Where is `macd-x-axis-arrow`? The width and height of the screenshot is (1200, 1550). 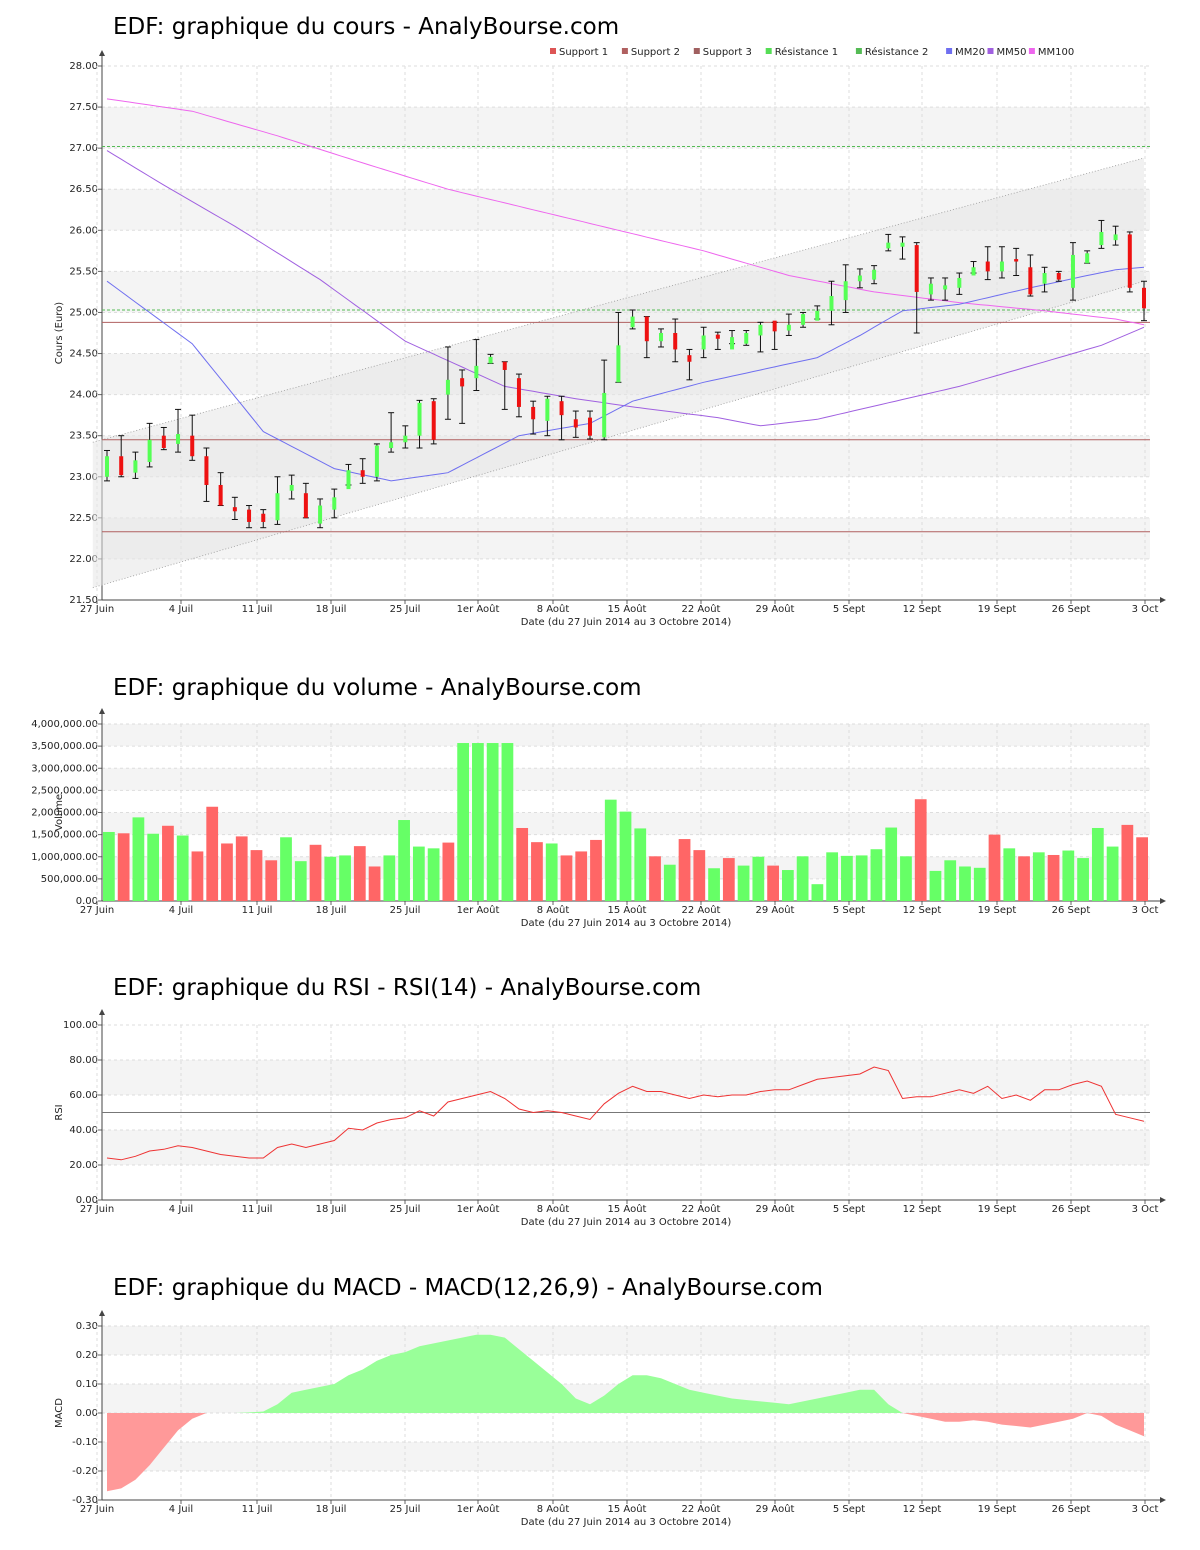
macd-x-axis-arrow is located at coordinates (1163, 1500).